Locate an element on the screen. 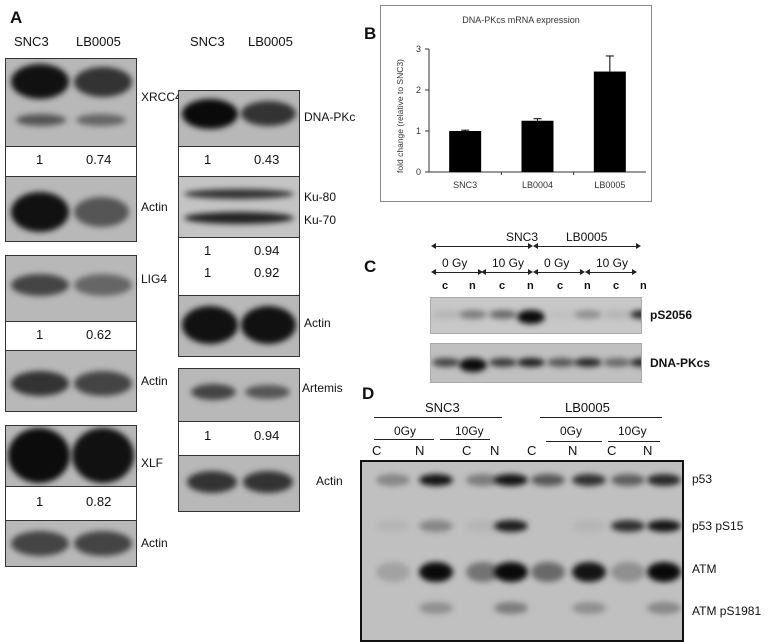 This screenshot has width=768, height=642. panel-b-letter: B is located at coordinates (370, 33).